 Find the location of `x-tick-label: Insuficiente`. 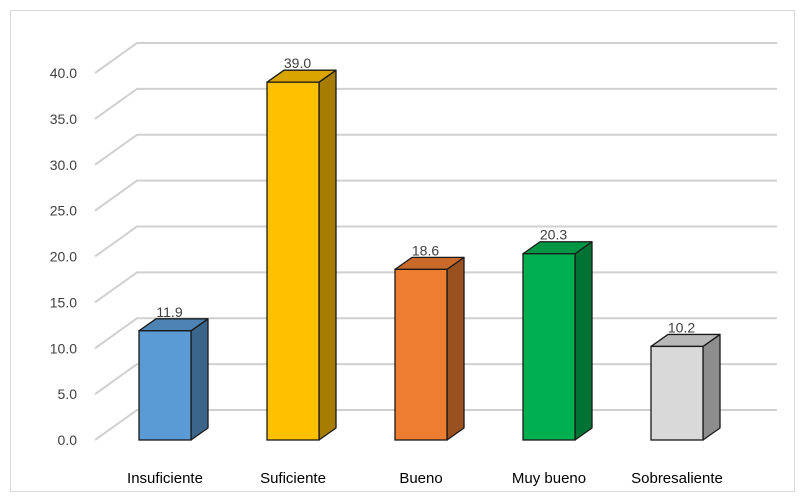

x-tick-label: Insuficiente is located at coordinates (165, 478).